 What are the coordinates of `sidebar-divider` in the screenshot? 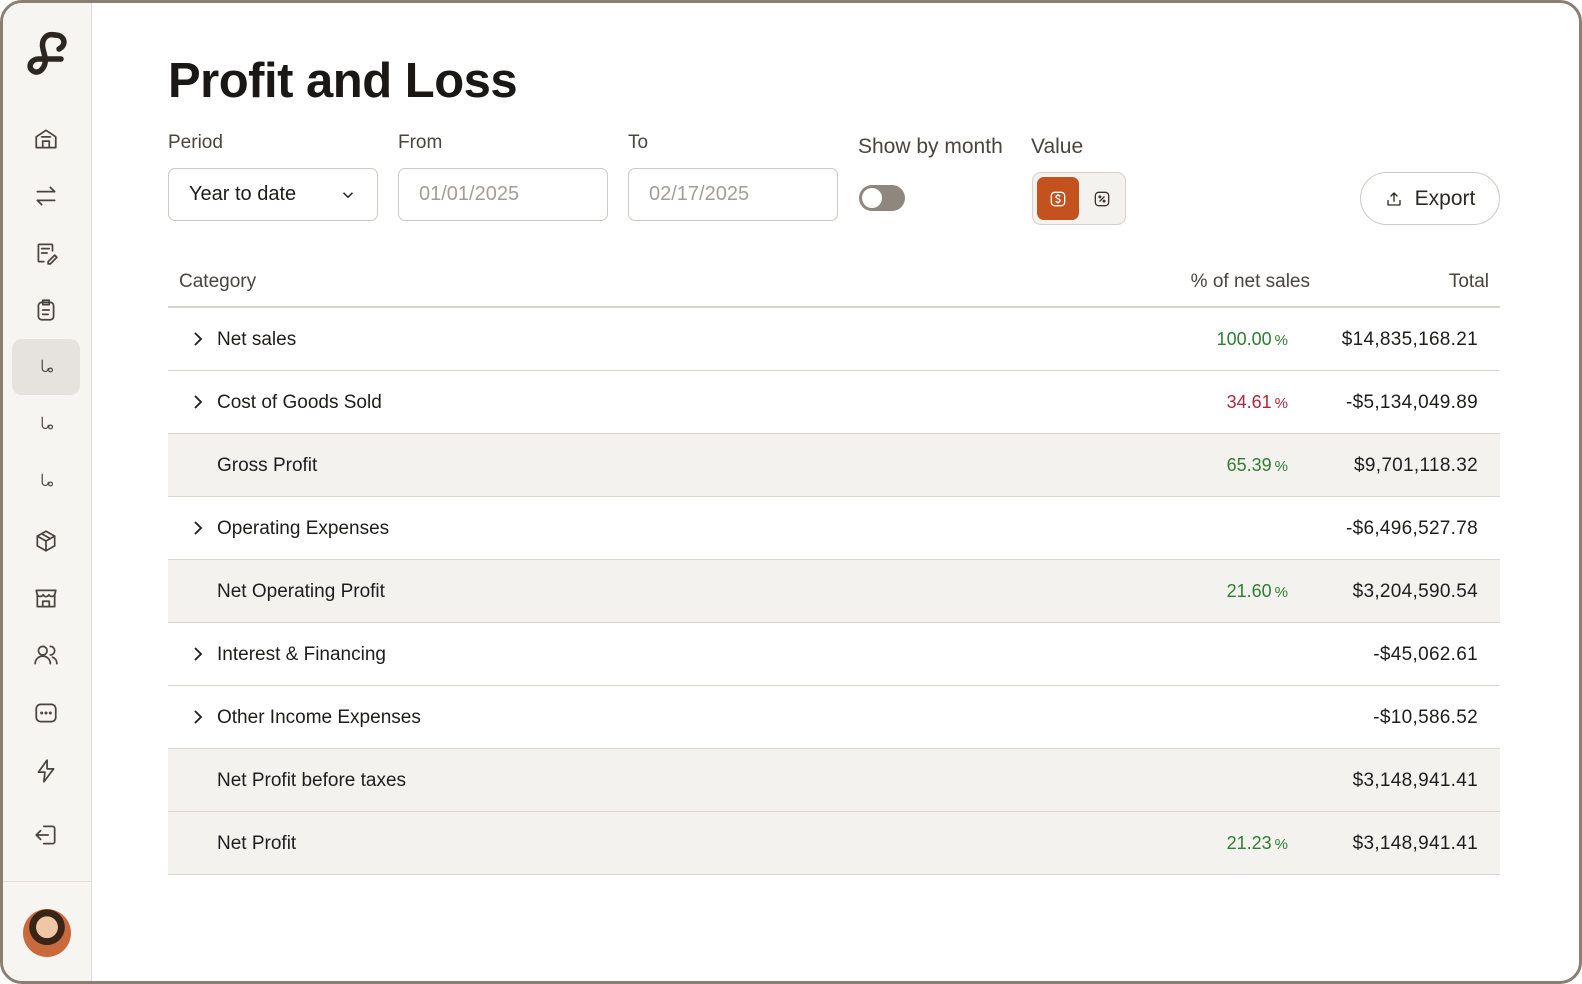 It's located at (47, 881).